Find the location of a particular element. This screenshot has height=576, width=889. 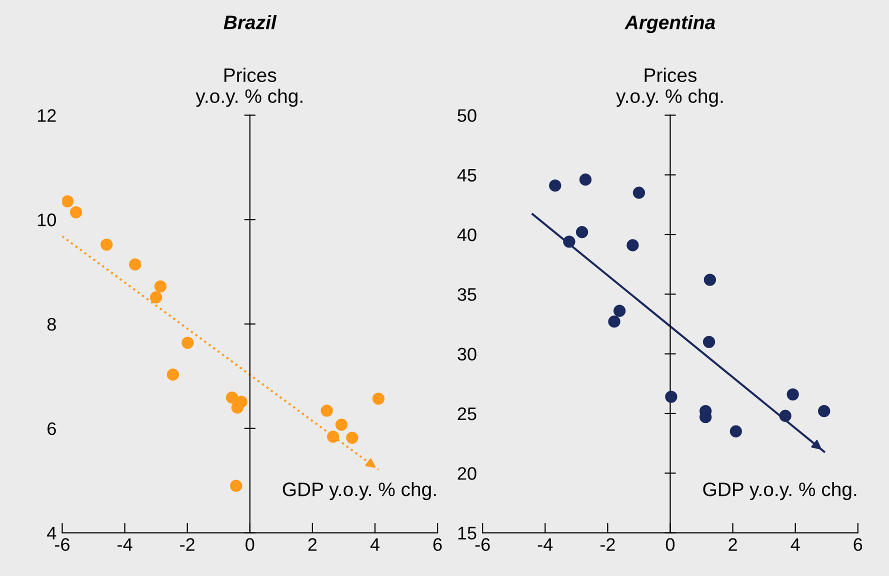

chart-title: Argentina is located at coordinates (670, 24).